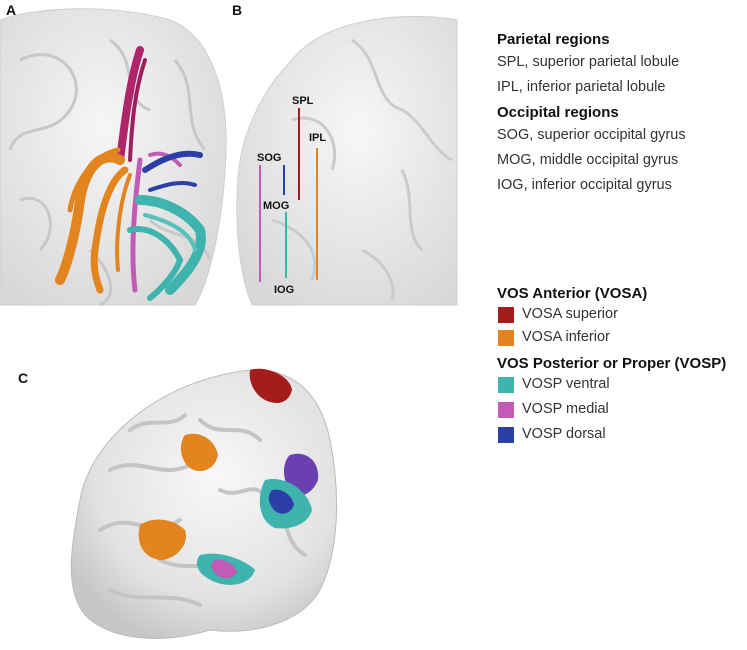  Describe the element at coordinates (131, 105) in the screenshot. I see `tract-vosa-superior` at that location.